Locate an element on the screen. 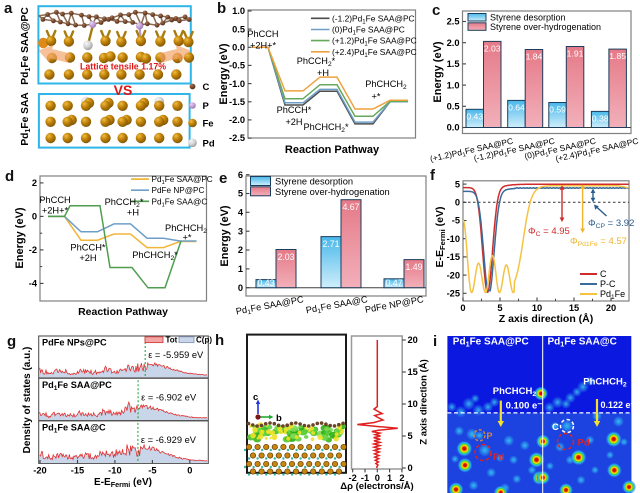 The height and width of the screenshot is (493, 640). svg-text: Styrene desorption is located at coordinates (314, 182).